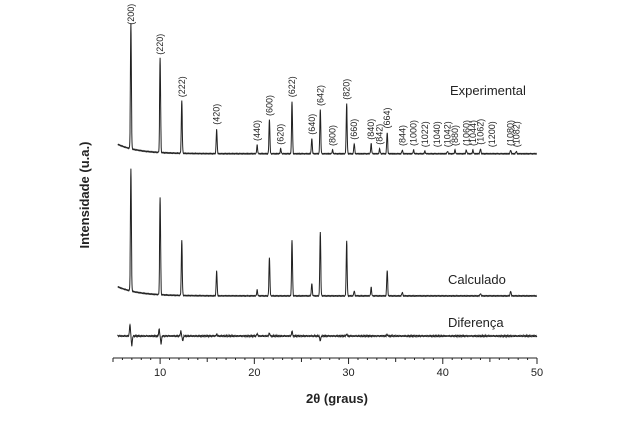 Image resolution: width=620 pixels, height=425 pixels. Describe the element at coordinates (425, 134) in the screenshot. I see `hkl-label: (1022)` at that location.